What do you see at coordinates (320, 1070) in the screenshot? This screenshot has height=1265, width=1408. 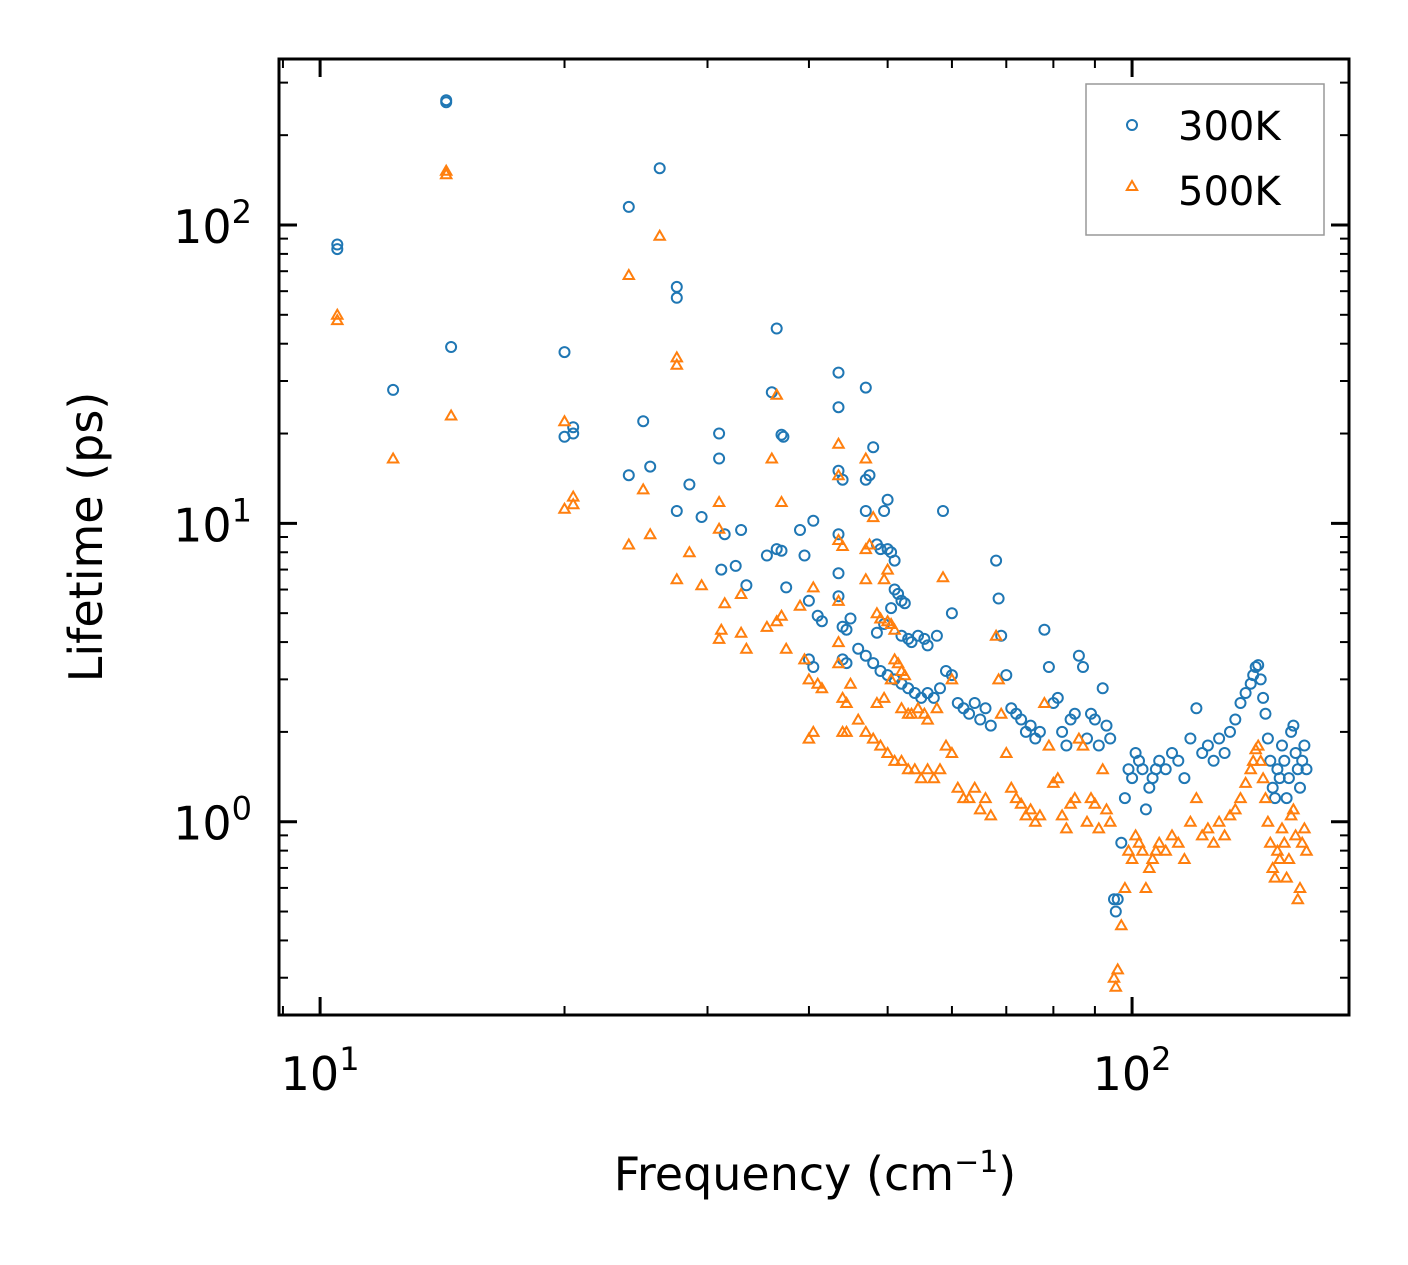 I see `x-tick-label: 101` at bounding box center [320, 1070].